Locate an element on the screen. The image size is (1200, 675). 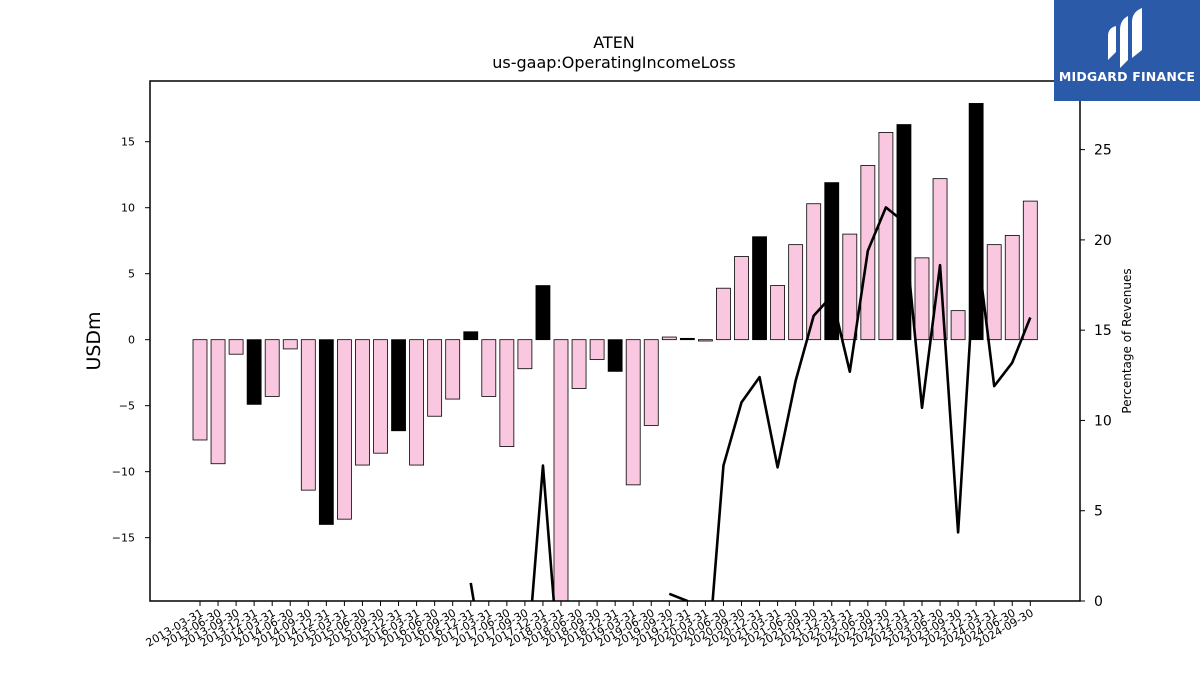
y-tick-label: −5 is located at coordinates (127, 406).